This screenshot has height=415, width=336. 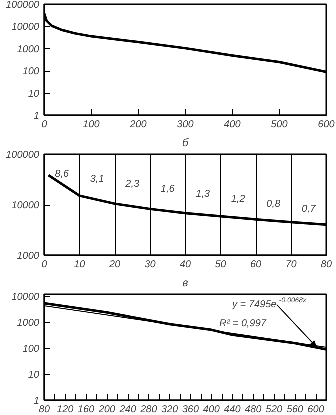 I want to click on chart-title: в, so click(x=185, y=284).